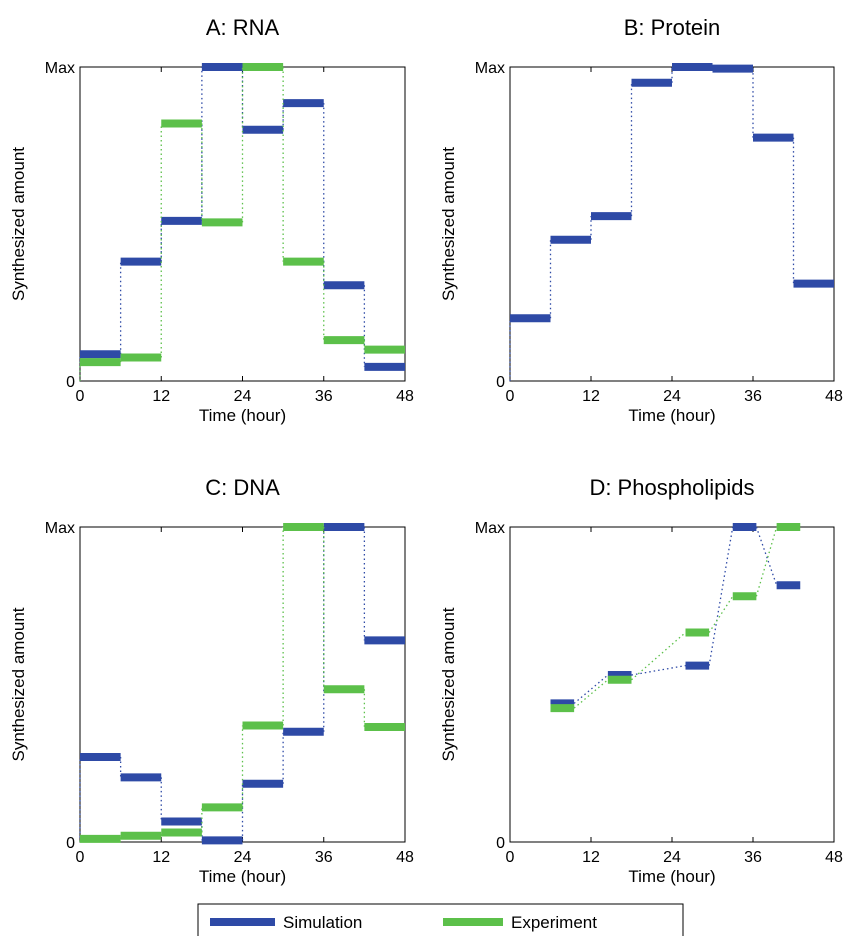 The width and height of the screenshot is (848, 936). What do you see at coordinates (554, 922) in the screenshot?
I see `legend-label-experiment: Experiment` at bounding box center [554, 922].